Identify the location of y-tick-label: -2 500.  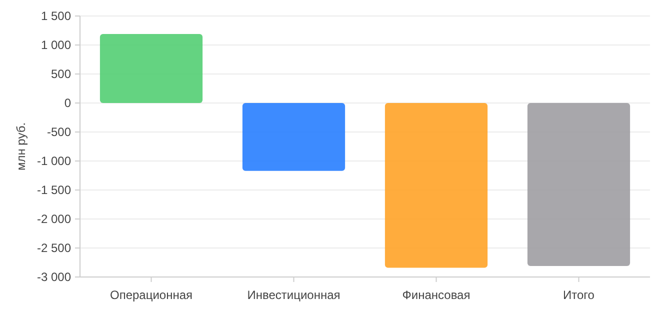
(54, 248).